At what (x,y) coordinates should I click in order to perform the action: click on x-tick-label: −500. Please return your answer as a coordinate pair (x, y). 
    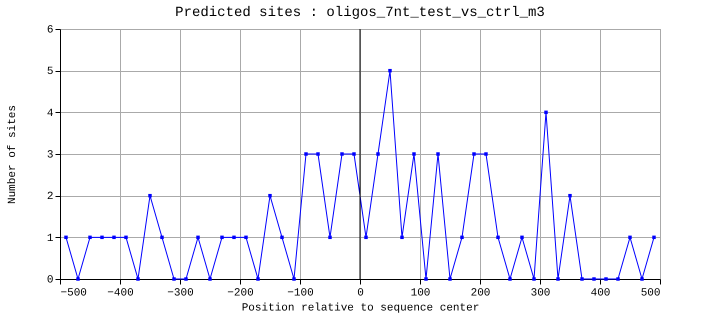
    Looking at the image, I should click on (73, 294).